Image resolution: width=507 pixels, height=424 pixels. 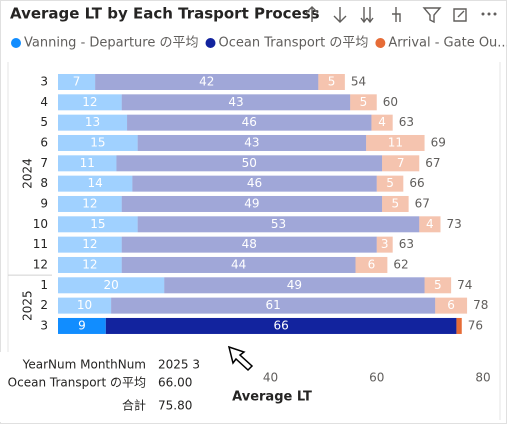 What do you see at coordinates (358, 82) in the screenshot?
I see `total-label: 54` at bounding box center [358, 82].